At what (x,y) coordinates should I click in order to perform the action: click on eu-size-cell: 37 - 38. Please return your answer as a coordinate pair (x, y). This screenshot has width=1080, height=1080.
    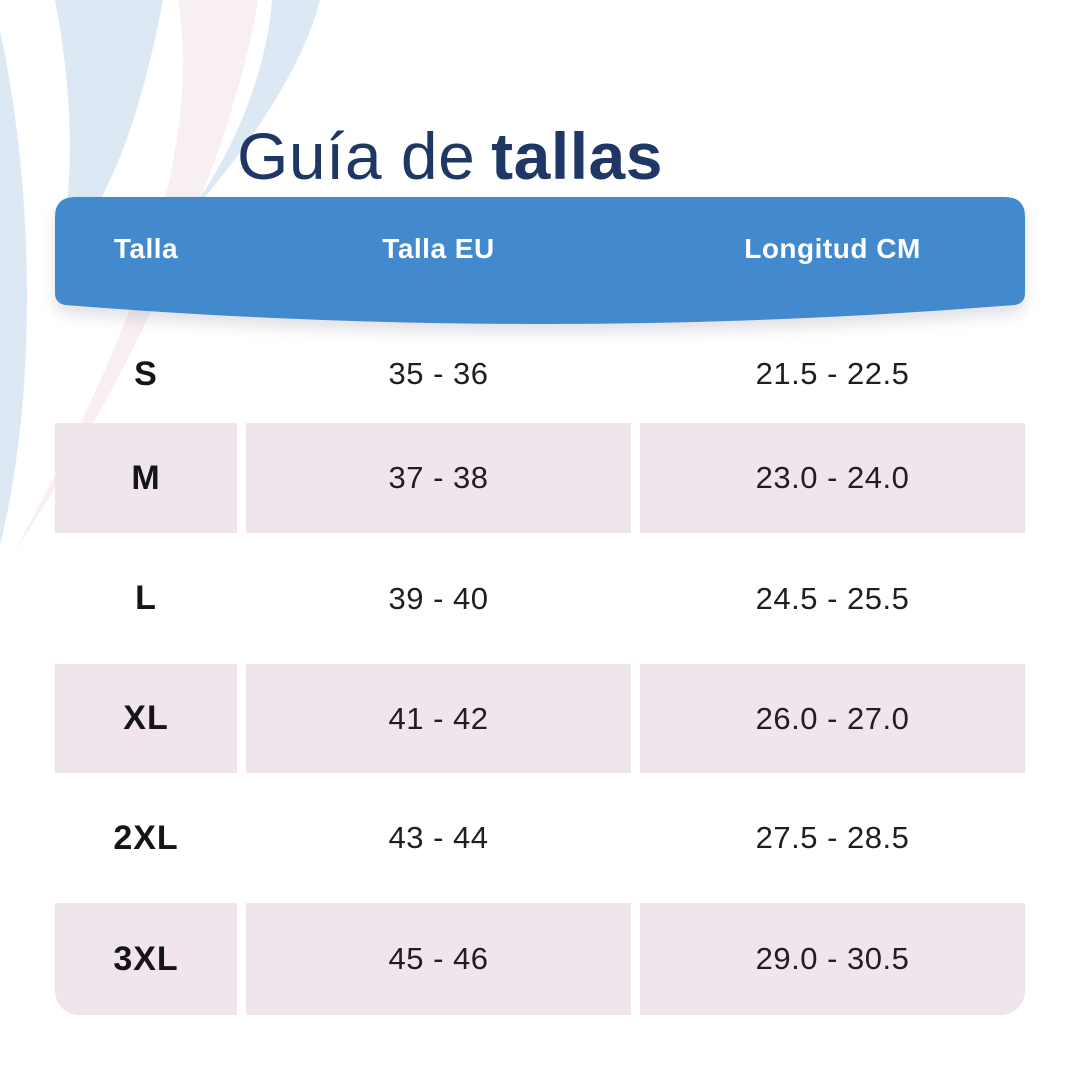
    Looking at the image, I should click on (438, 478).